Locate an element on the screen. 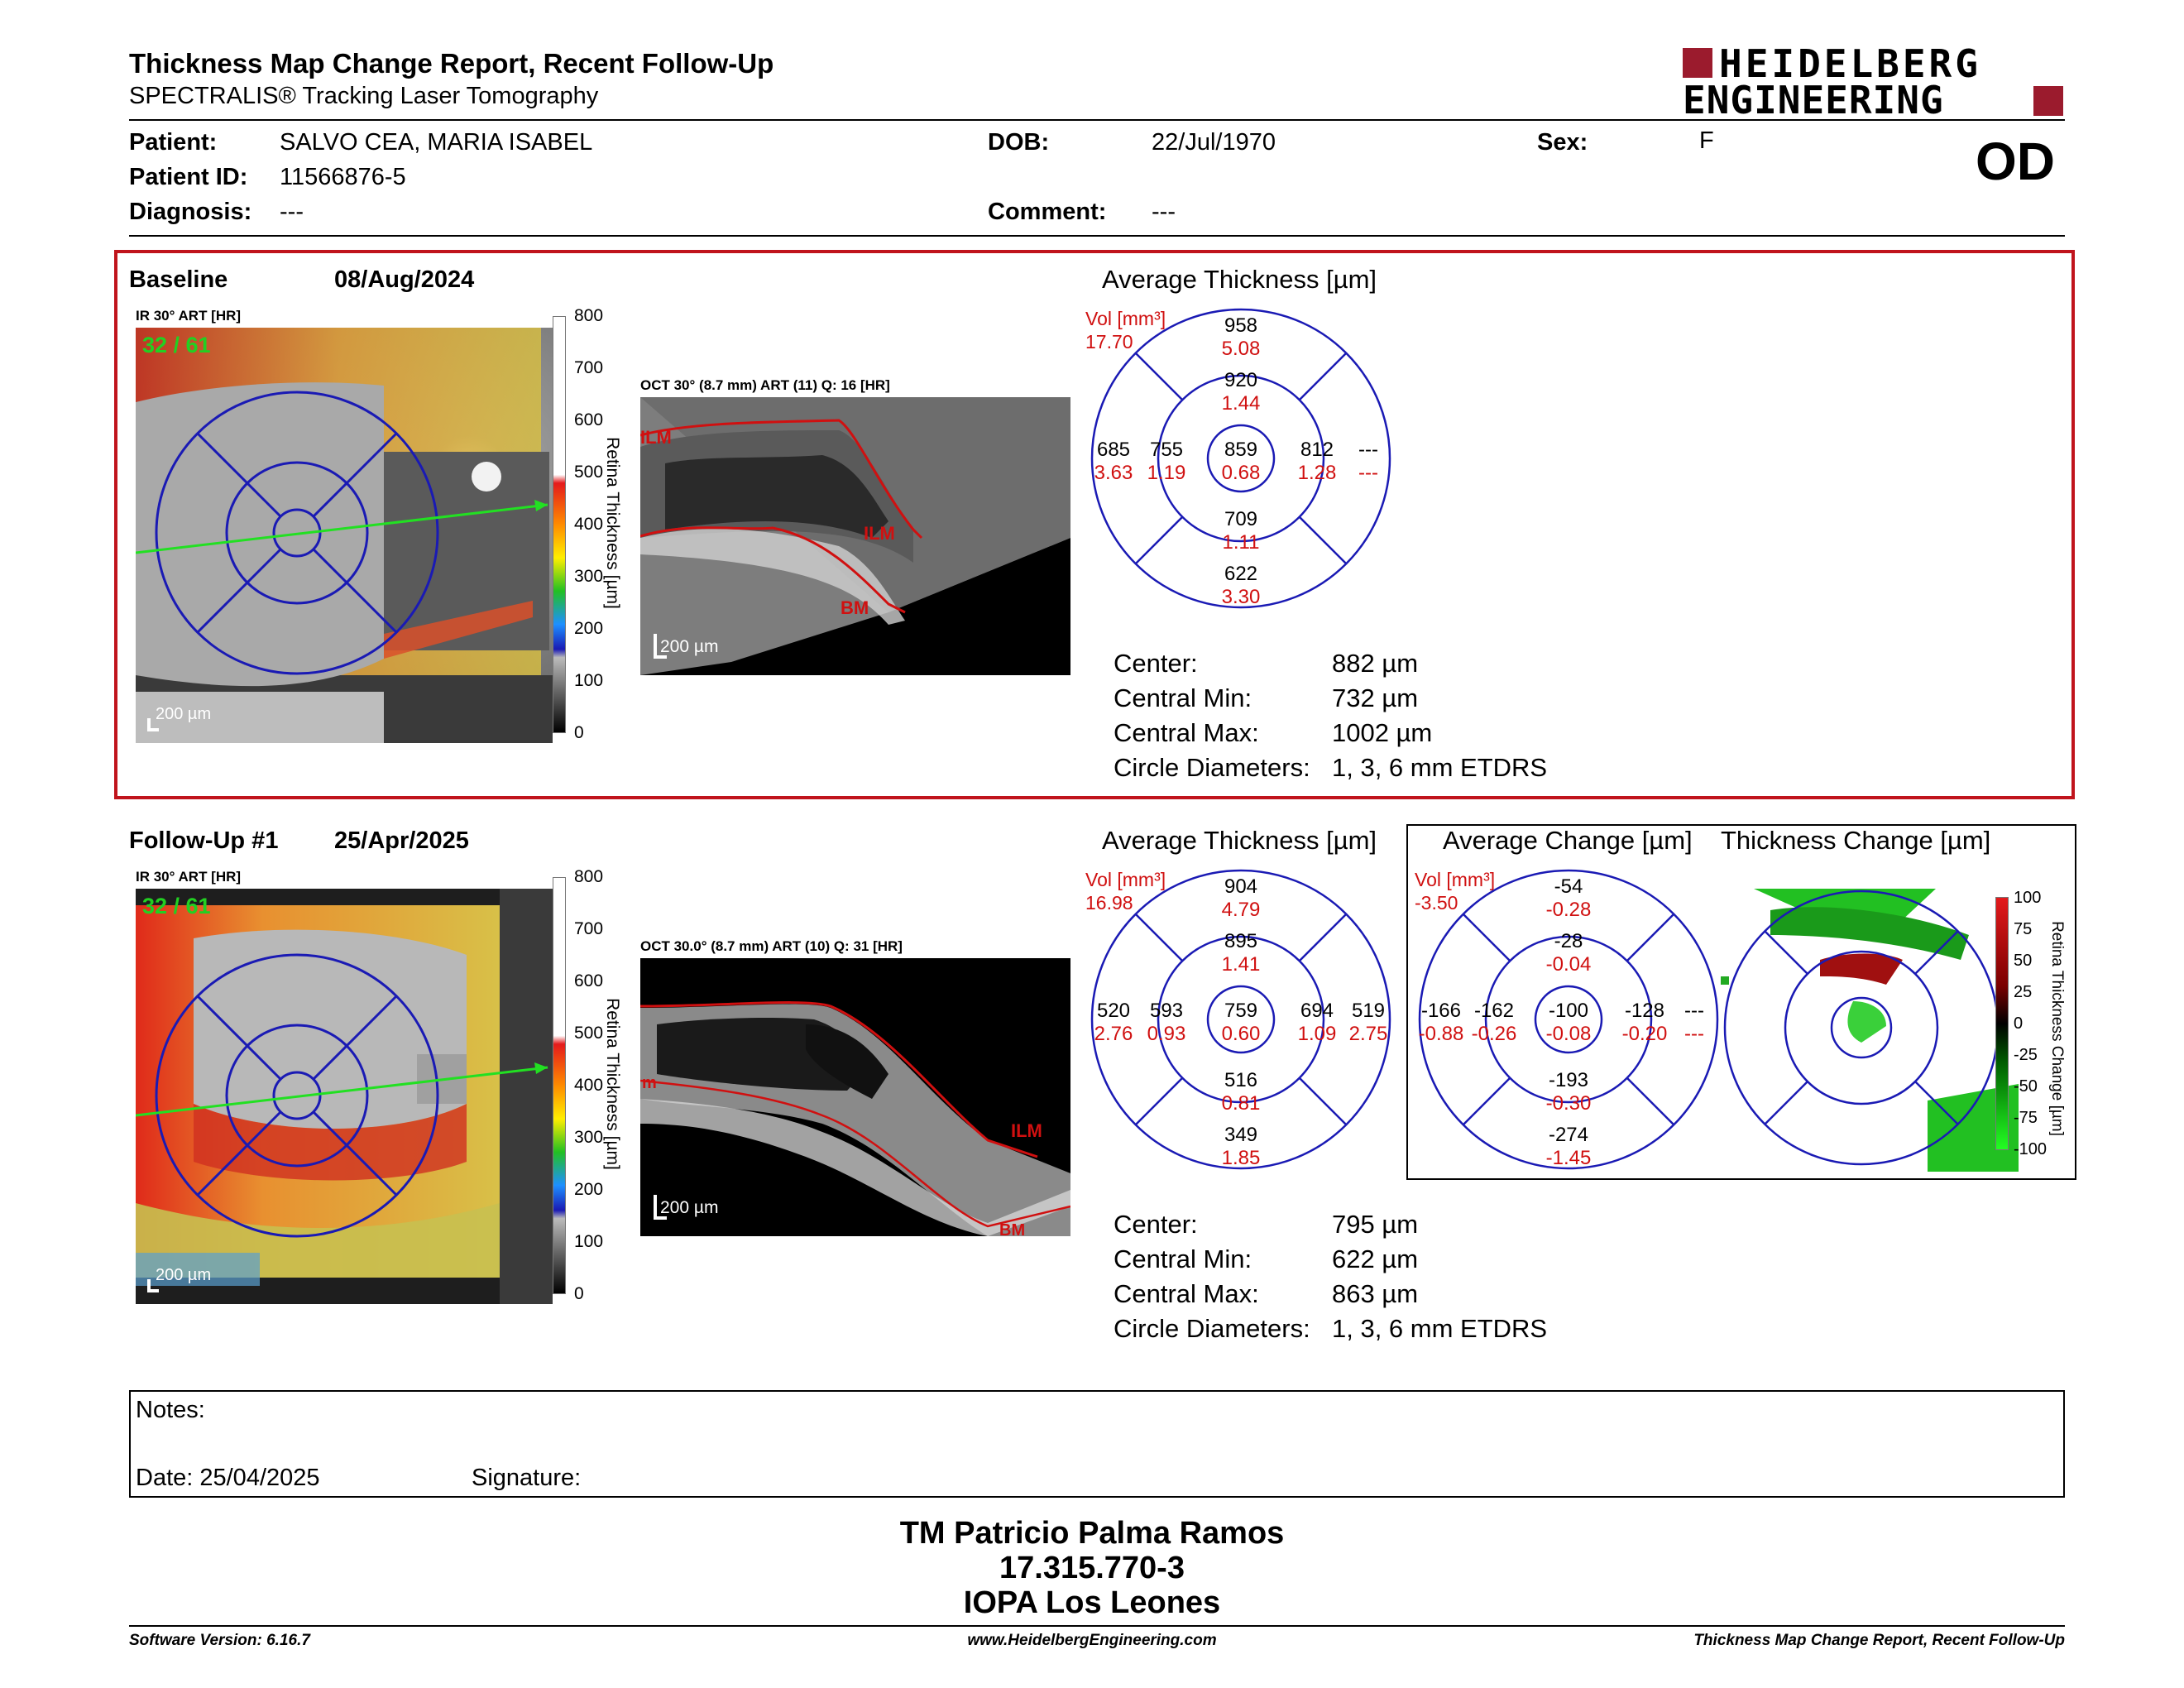  etdrs-inner-temp-vol: 1.19 is located at coordinates (1166, 473).